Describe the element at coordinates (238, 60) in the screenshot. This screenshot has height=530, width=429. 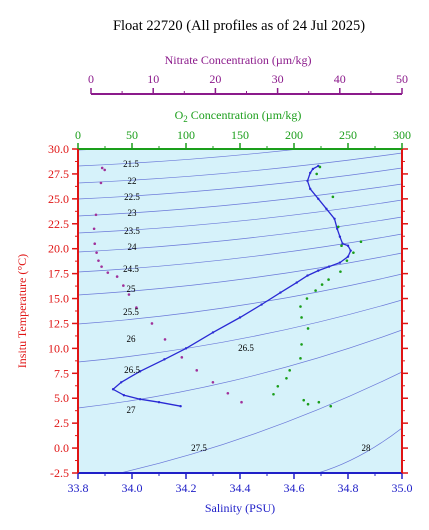
I see `nitrate-axis-label: Nitrate Concentration (µm/kg)` at that location.